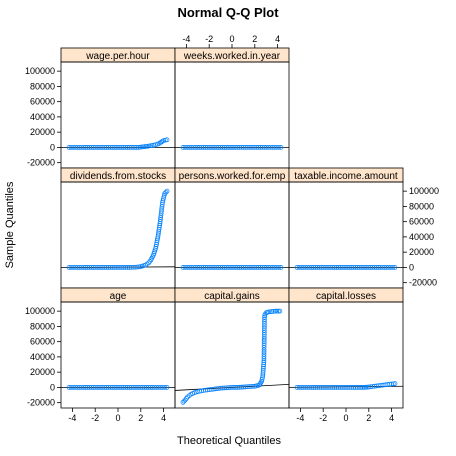 Image resolution: width=456 pixels, height=456 pixels. What do you see at coordinates (368, 418) in the screenshot?
I see `x-tick-label: 2` at bounding box center [368, 418].